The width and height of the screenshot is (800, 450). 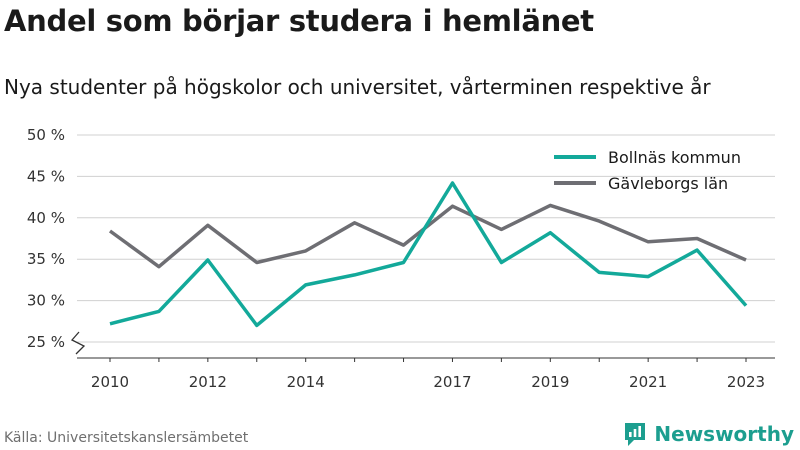 I want to click on y-tick-label: 35 %, so click(x=46, y=259).